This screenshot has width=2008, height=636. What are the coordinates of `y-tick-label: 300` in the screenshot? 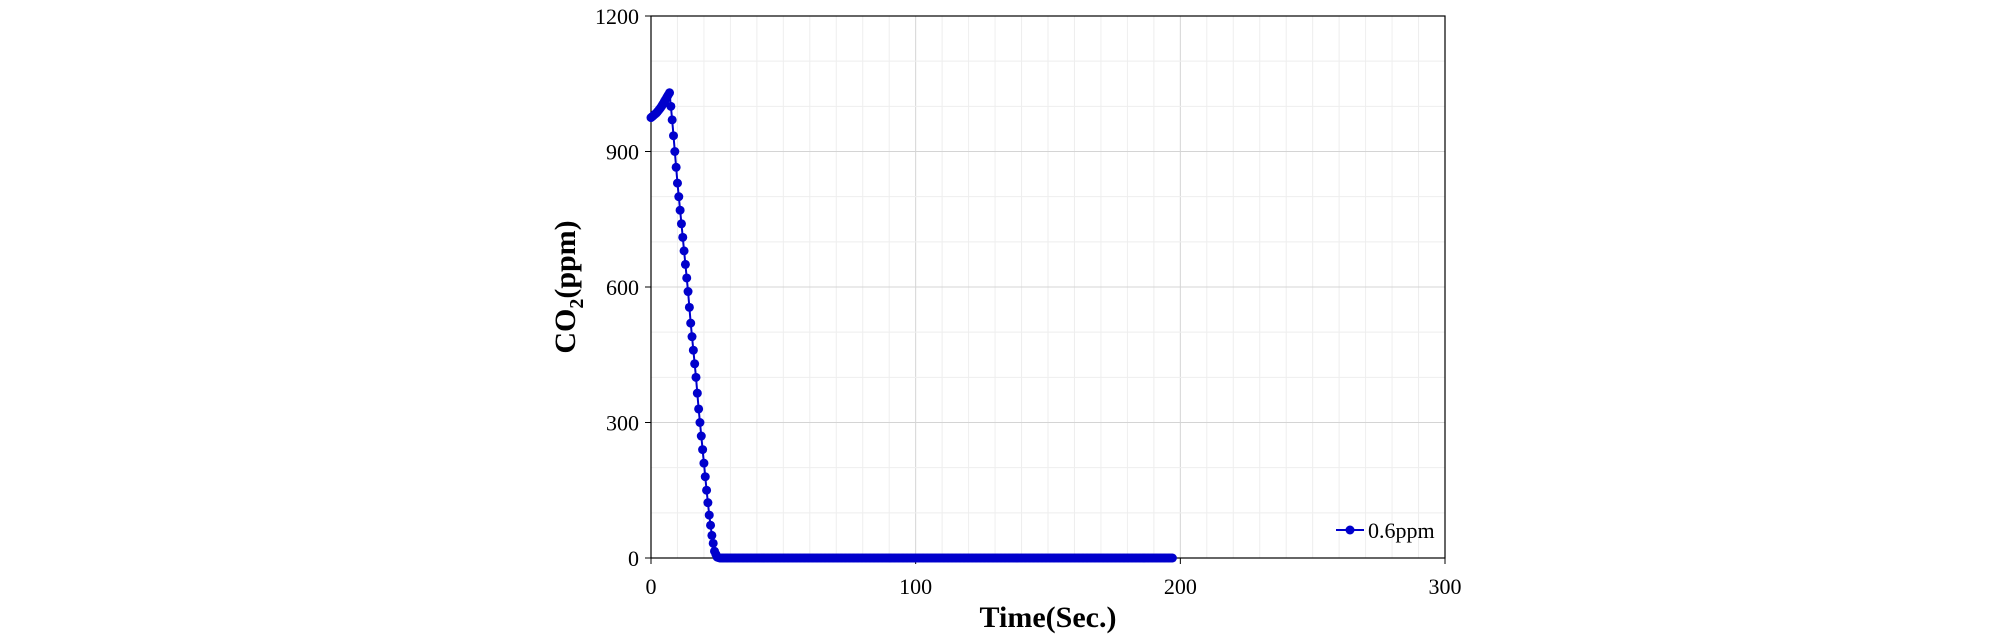 It's located at (622, 423).